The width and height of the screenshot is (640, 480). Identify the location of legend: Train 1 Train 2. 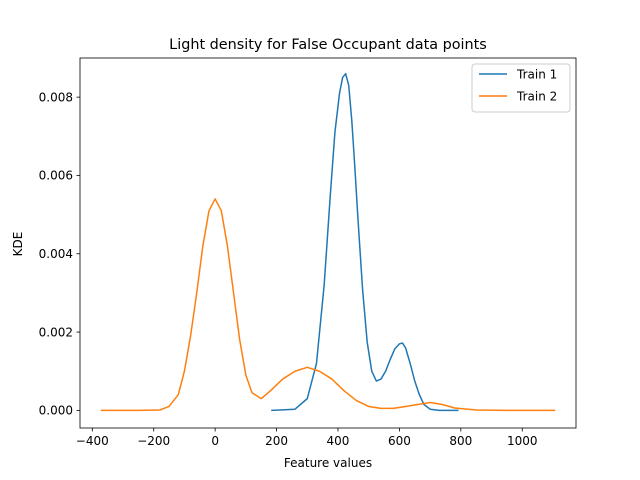
(521, 88).